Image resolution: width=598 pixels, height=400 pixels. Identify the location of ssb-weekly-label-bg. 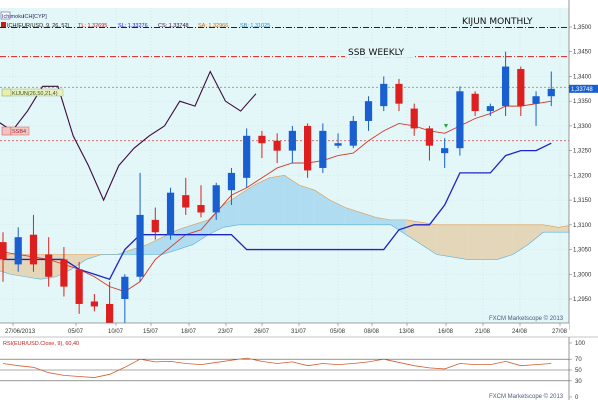
(379, 50).